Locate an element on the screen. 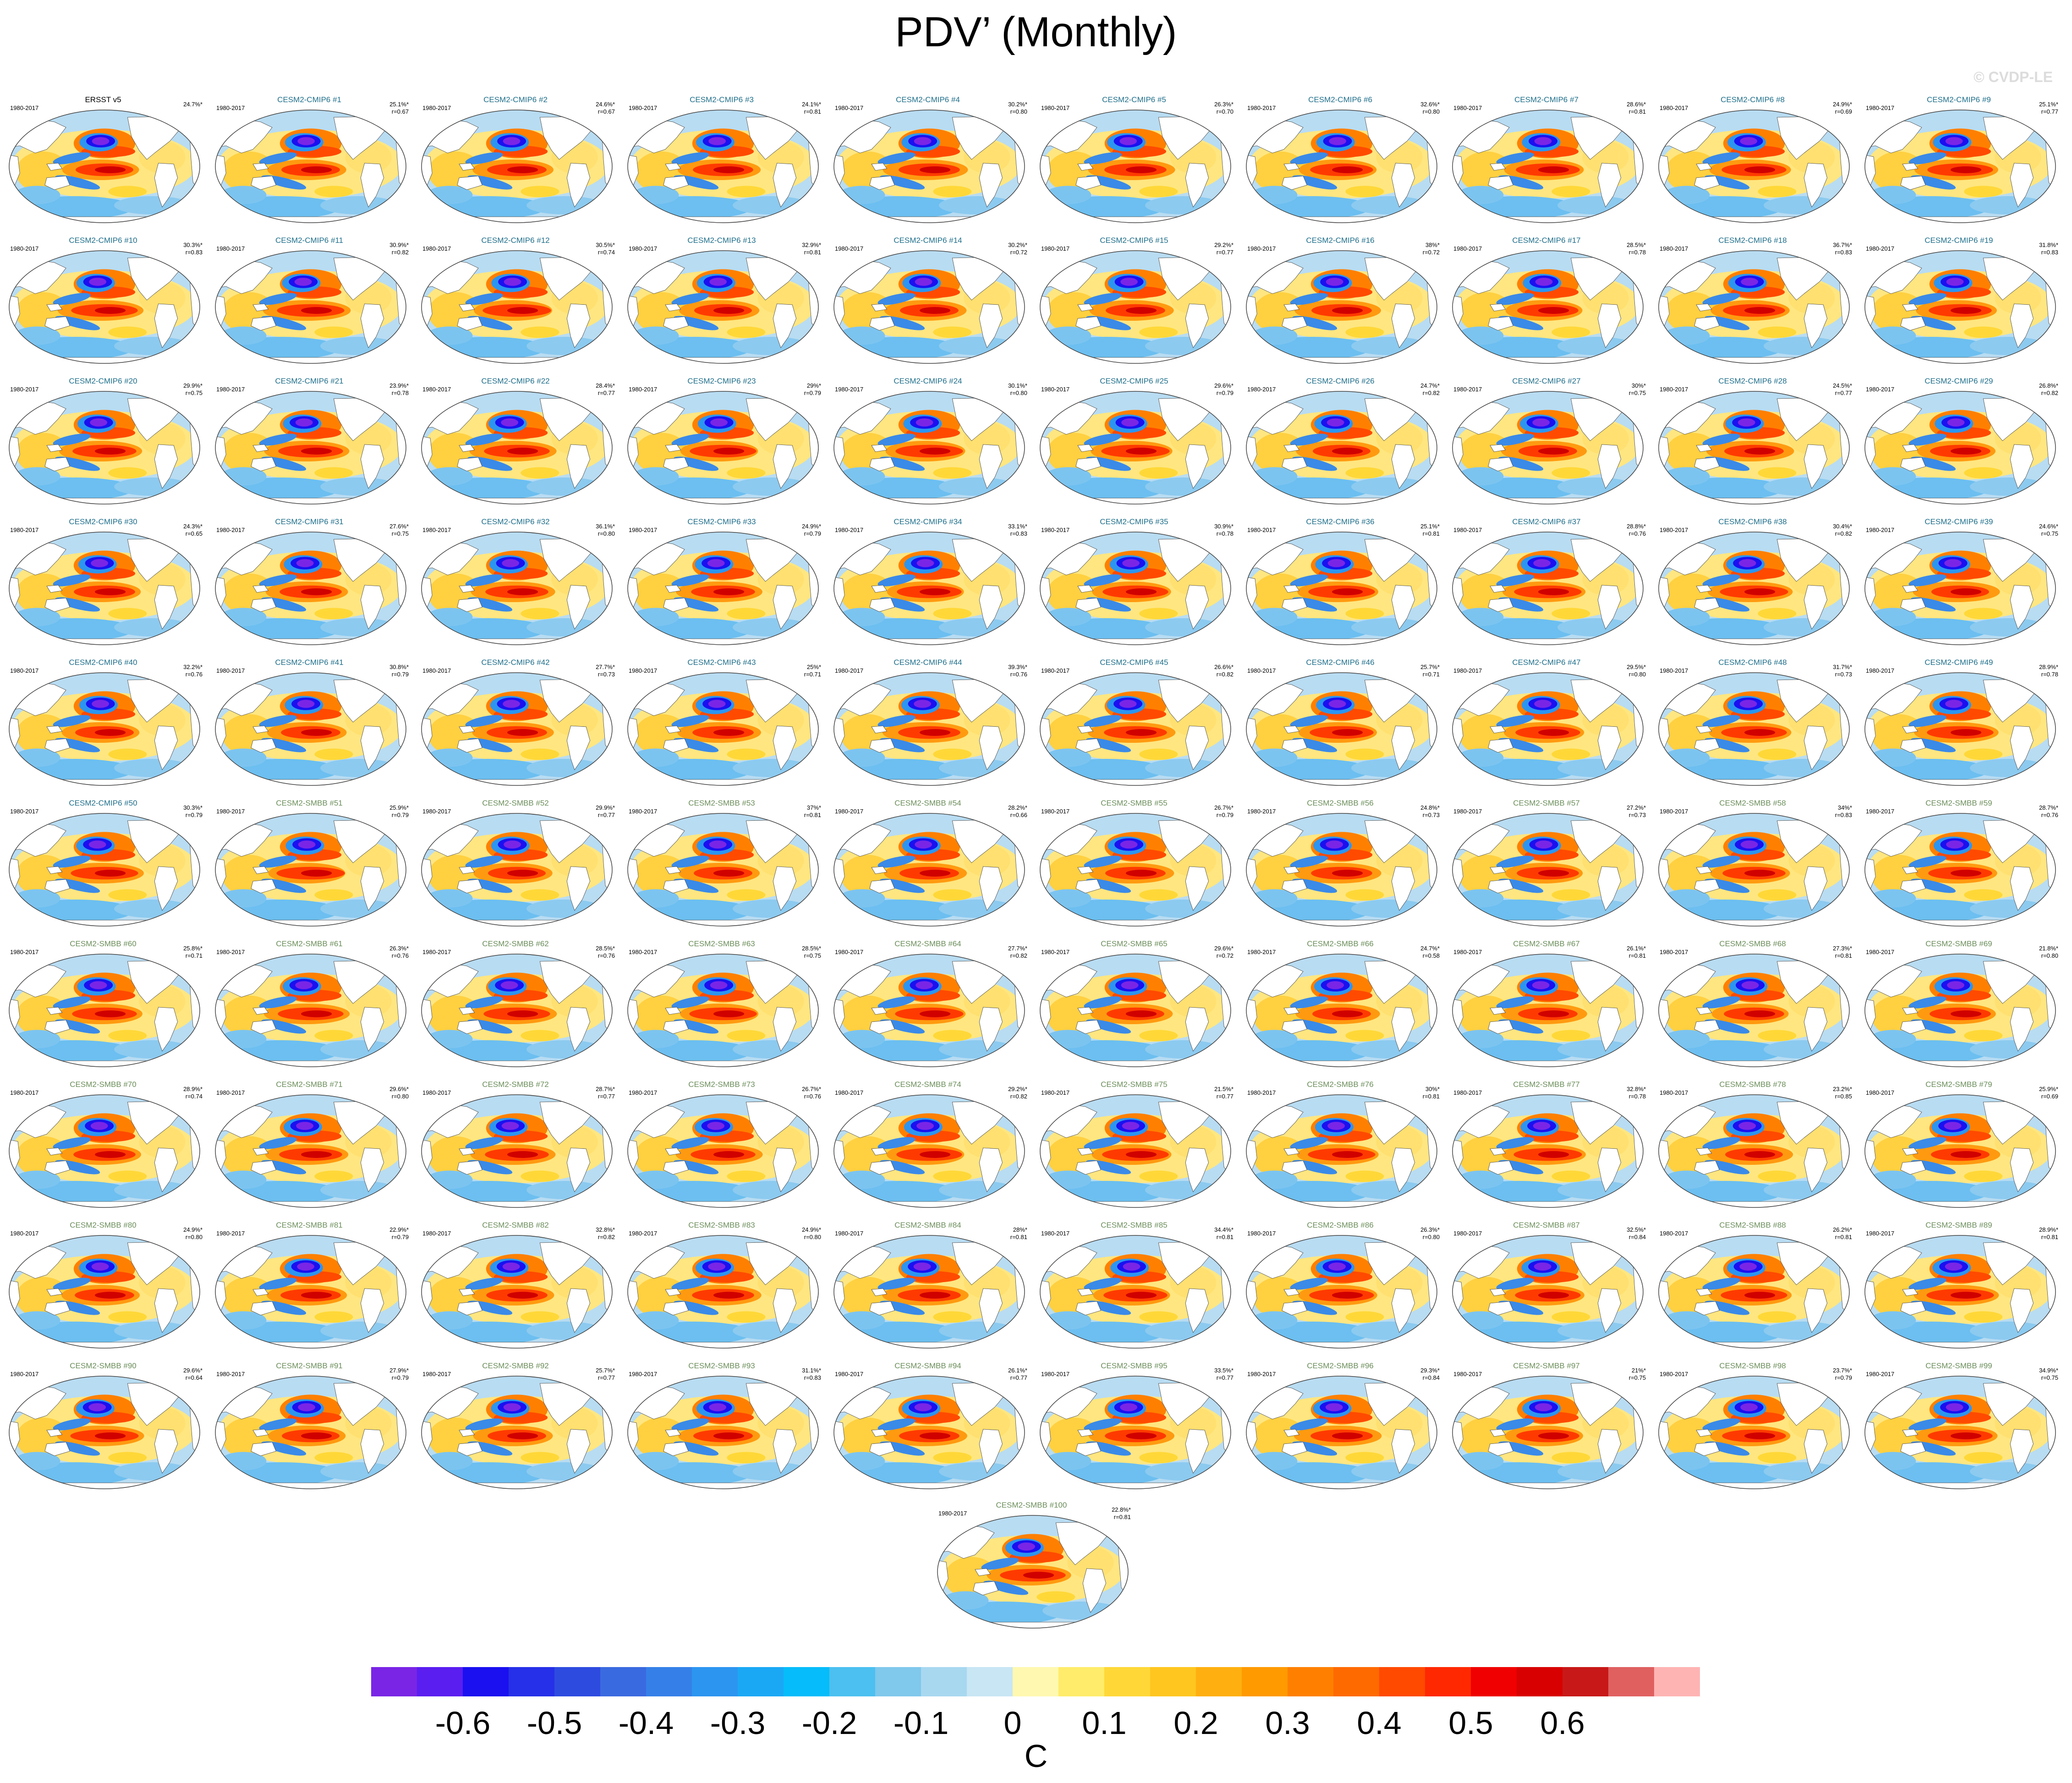  ensemble-member-panel: CESM2-SMBB #61 1980-2017 26.3%* r=0.76 is located at coordinates (314, 1010).